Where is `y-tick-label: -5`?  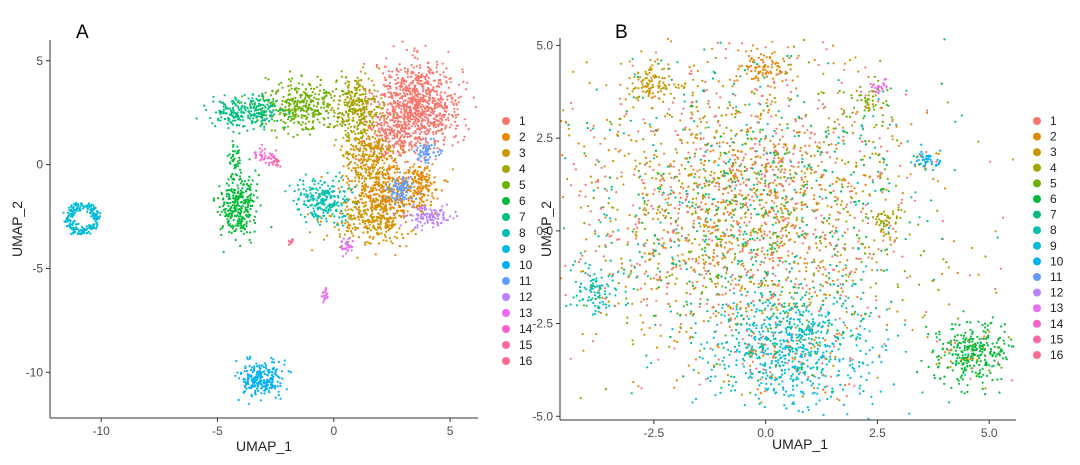 y-tick-label: -5 is located at coordinates (37, 268).